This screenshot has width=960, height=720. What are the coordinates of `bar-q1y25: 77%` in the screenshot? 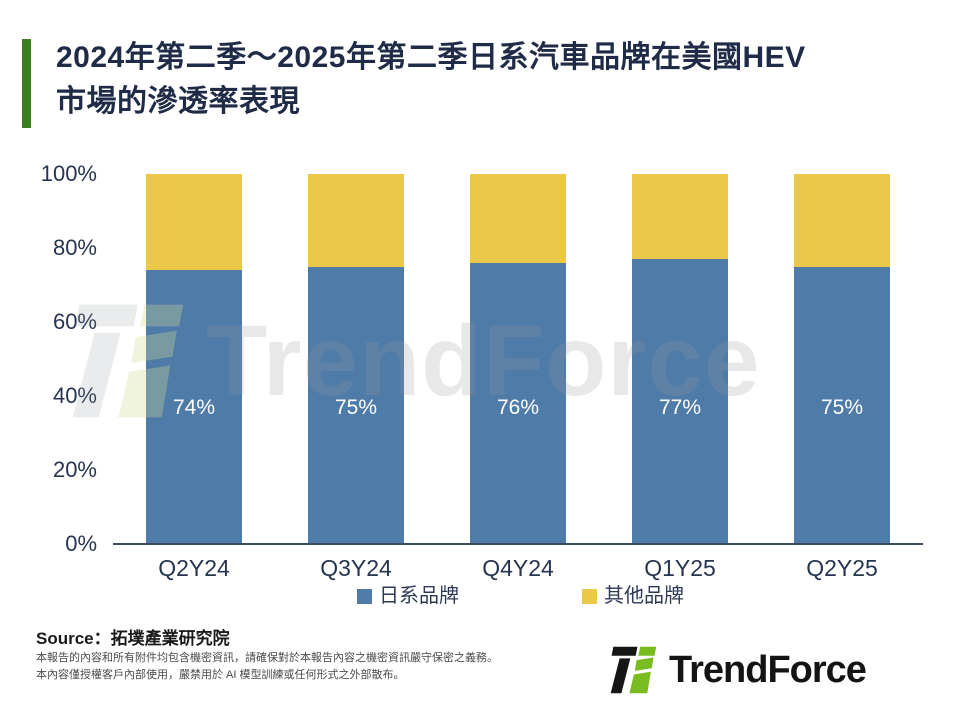 It's located at (680, 359).